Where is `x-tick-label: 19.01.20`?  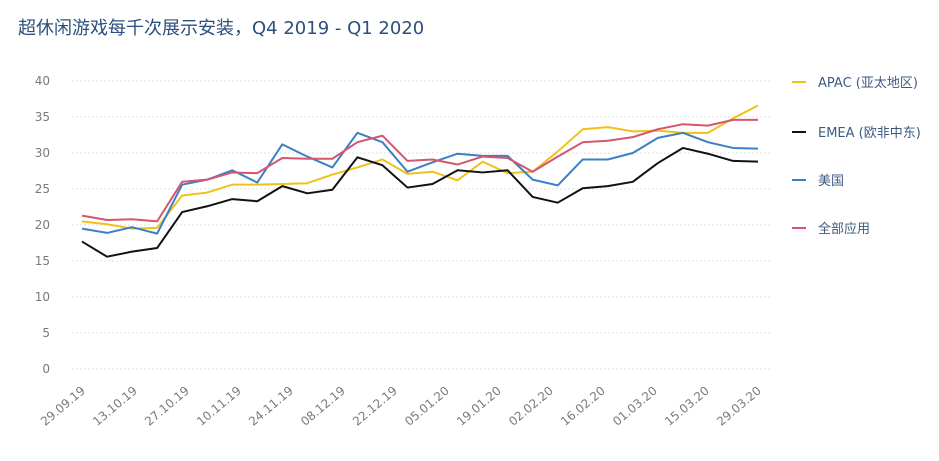
x-tick-label: 19.01.20 is located at coordinates (479, 406).